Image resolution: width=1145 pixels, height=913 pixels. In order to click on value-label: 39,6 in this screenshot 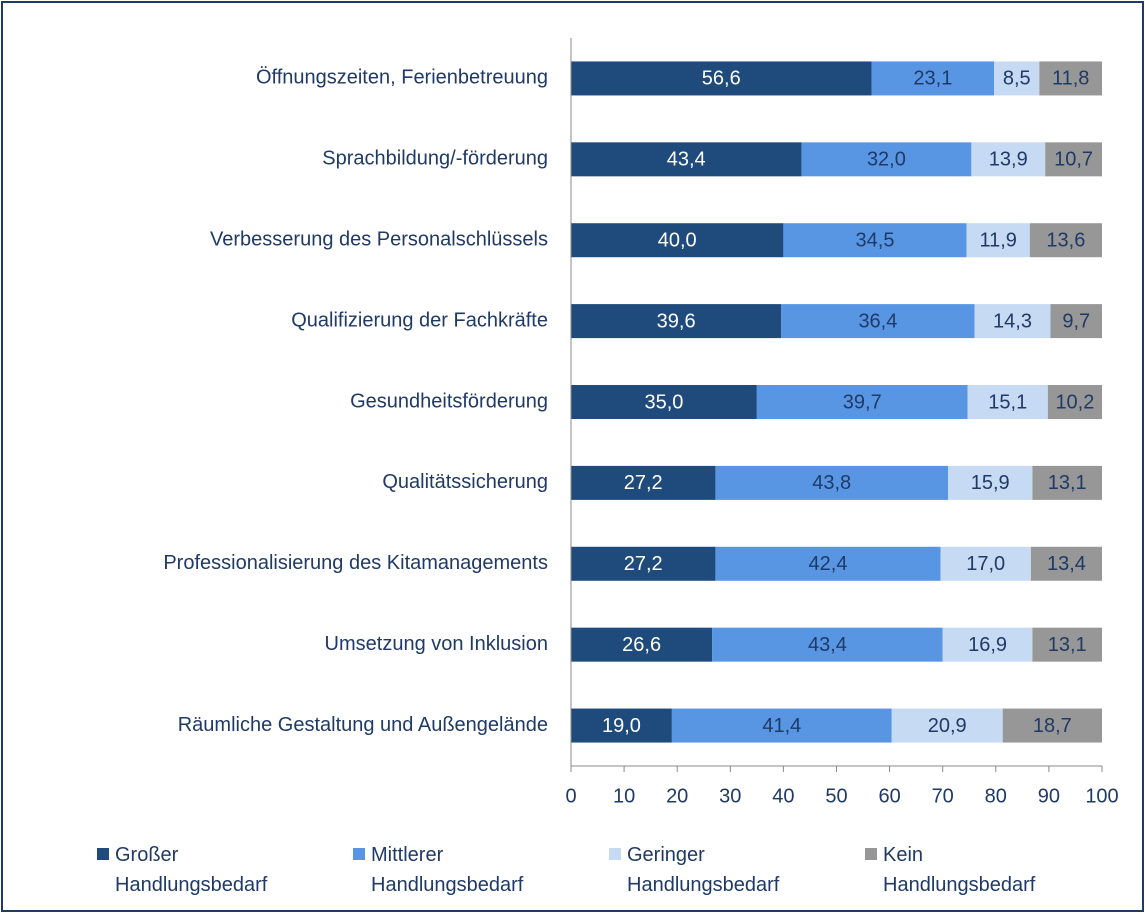, I will do `click(676, 321)`.